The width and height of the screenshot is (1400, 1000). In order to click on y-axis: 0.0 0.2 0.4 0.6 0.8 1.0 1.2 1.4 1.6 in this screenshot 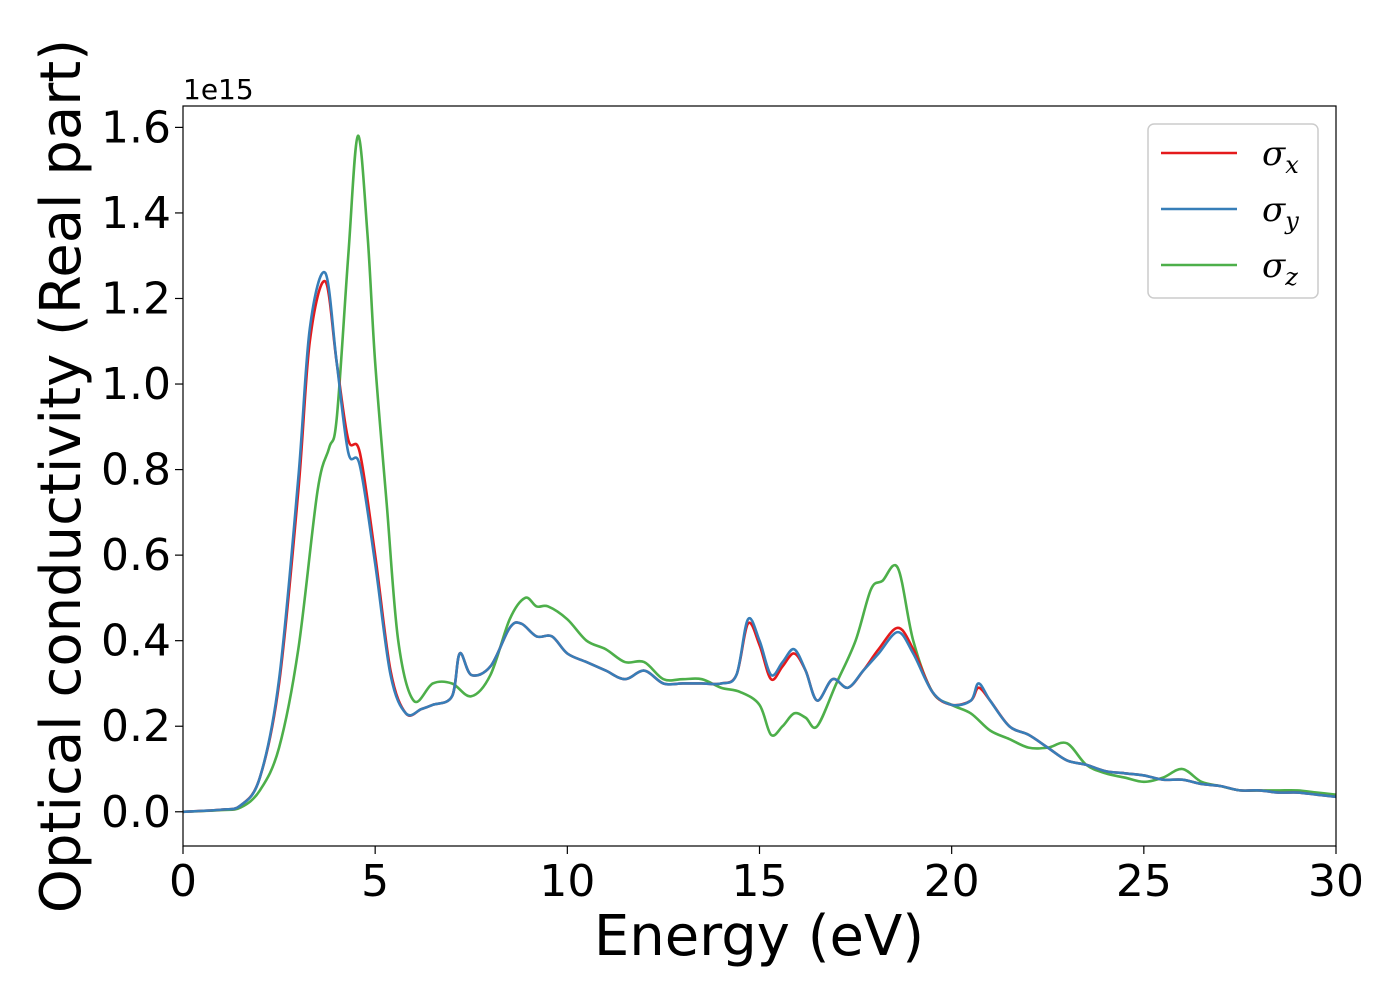, I will do `click(142, 470)`.